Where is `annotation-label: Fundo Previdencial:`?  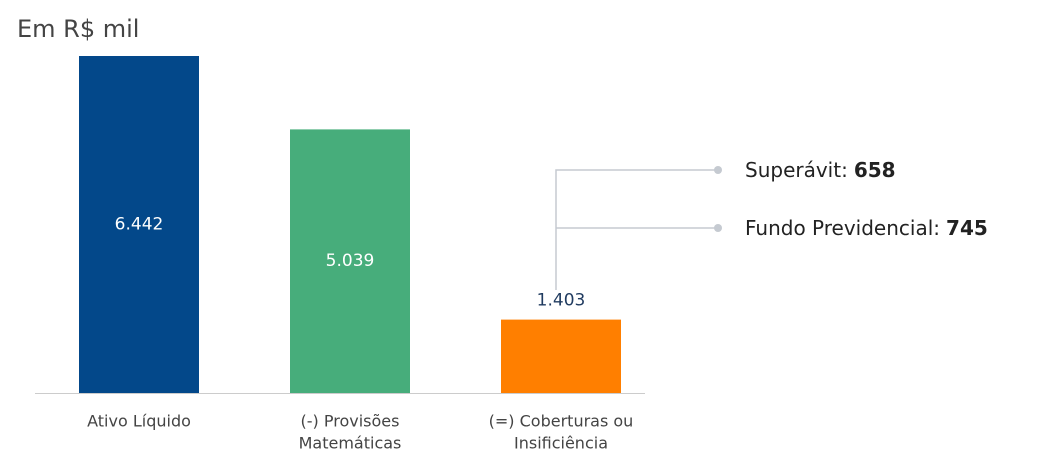 annotation-label: Fundo Previdencial: is located at coordinates (842, 228).